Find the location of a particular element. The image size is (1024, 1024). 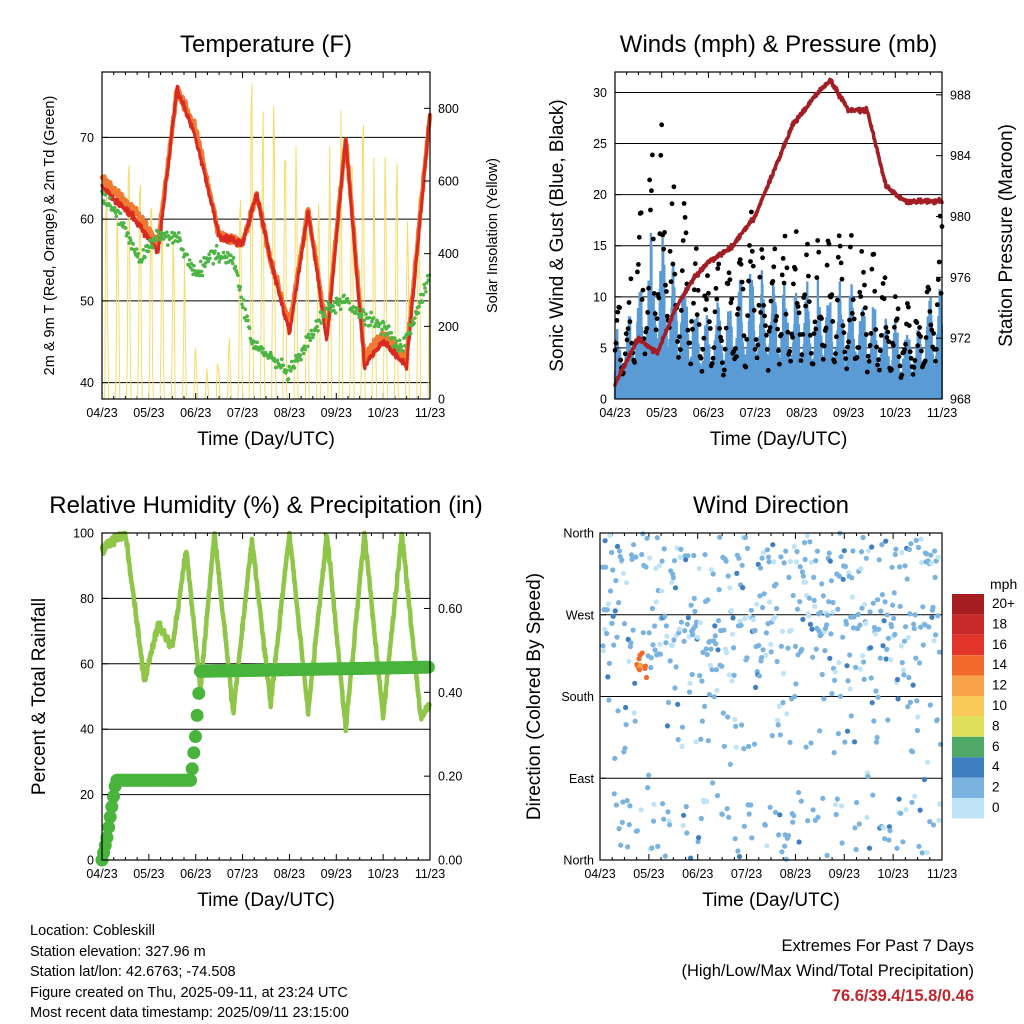

y-tick-label: 100 is located at coordinates (83, 534).